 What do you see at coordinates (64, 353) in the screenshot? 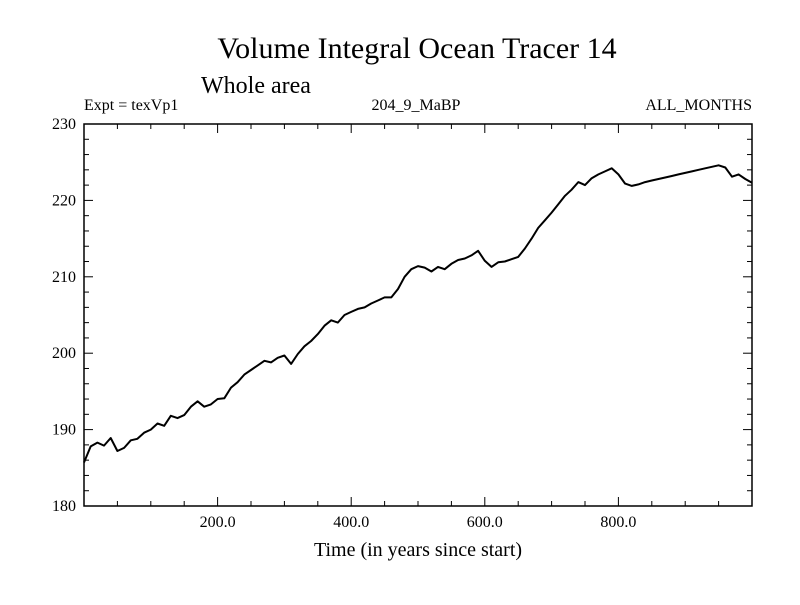
I see `y-tick-label: 200` at bounding box center [64, 353].